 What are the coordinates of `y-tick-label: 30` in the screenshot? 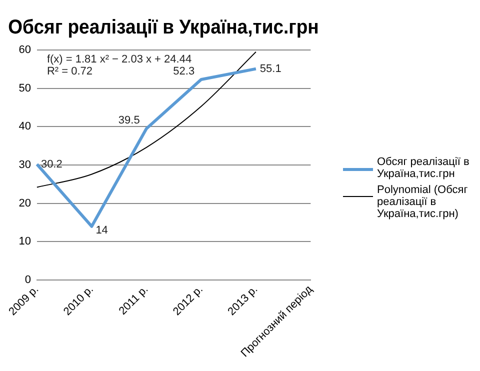 It's located at (24, 165).